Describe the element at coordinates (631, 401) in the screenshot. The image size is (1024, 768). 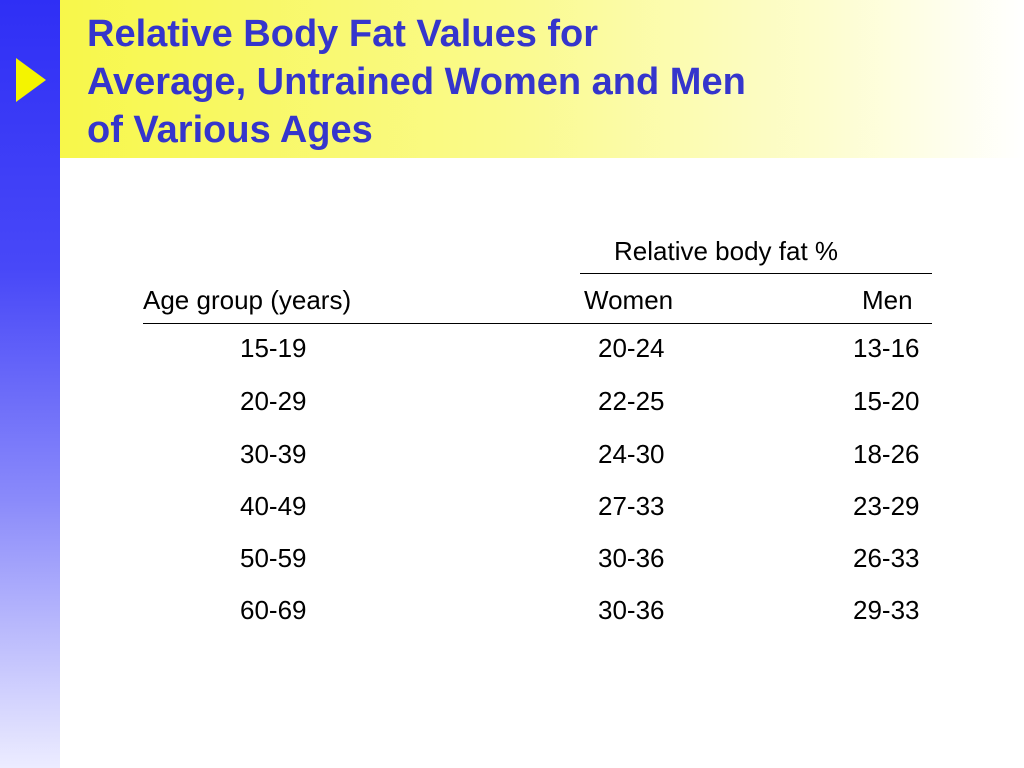
I see `women-value-cell: 22-25` at that location.